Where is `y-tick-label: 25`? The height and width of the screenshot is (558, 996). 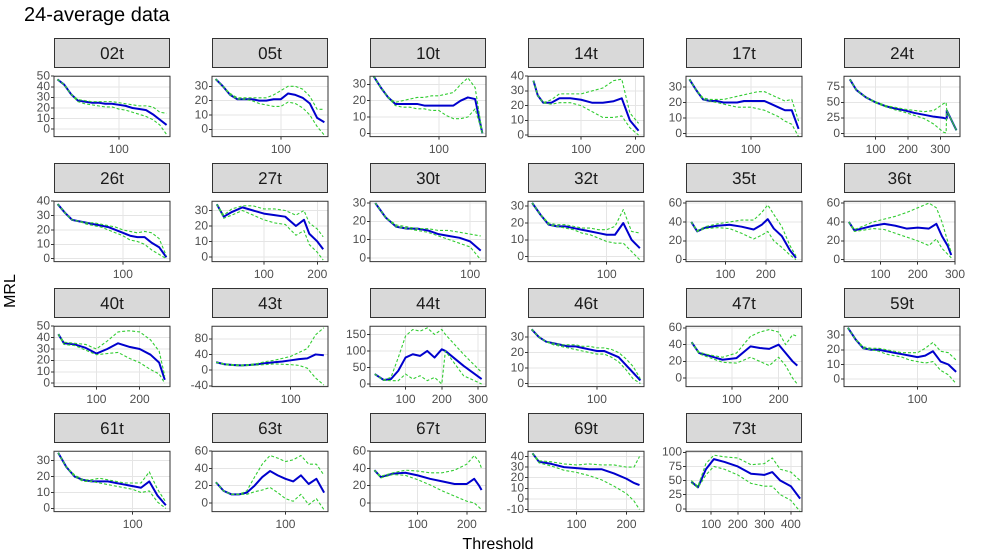 y-tick-label: 25 is located at coordinates (675, 493).